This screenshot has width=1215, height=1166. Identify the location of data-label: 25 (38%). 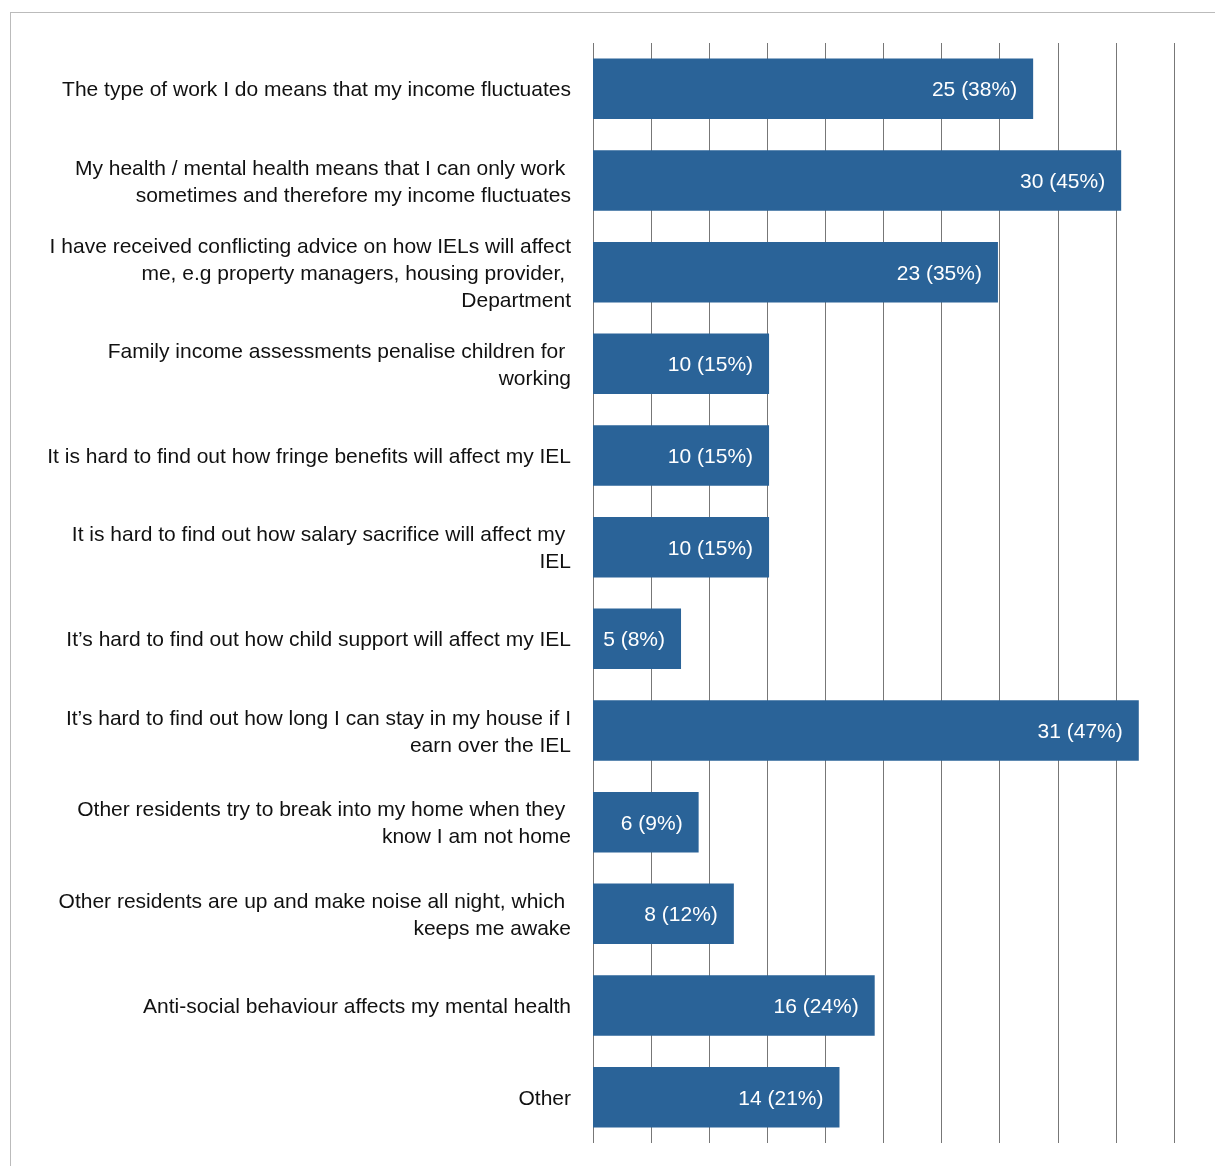
(974, 89).